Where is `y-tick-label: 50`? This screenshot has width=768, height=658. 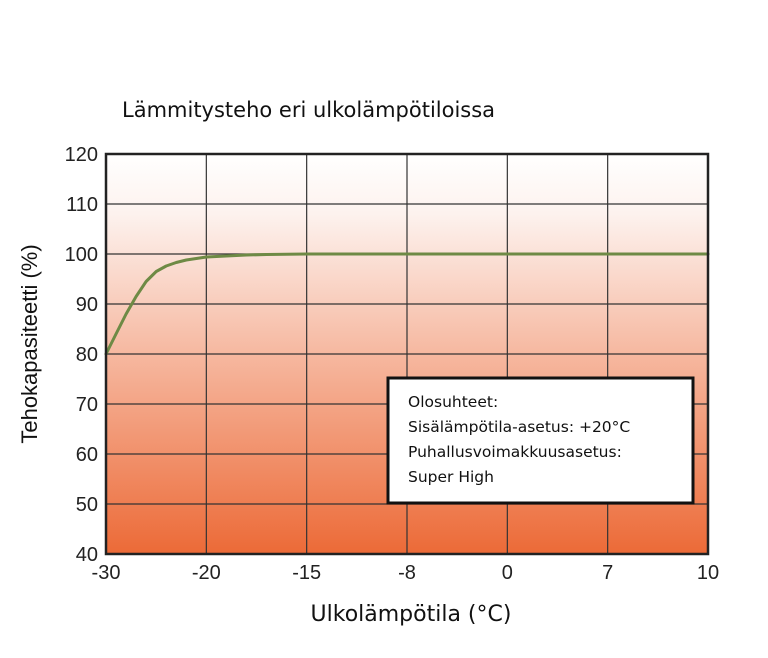 y-tick-label: 50 is located at coordinates (87, 505).